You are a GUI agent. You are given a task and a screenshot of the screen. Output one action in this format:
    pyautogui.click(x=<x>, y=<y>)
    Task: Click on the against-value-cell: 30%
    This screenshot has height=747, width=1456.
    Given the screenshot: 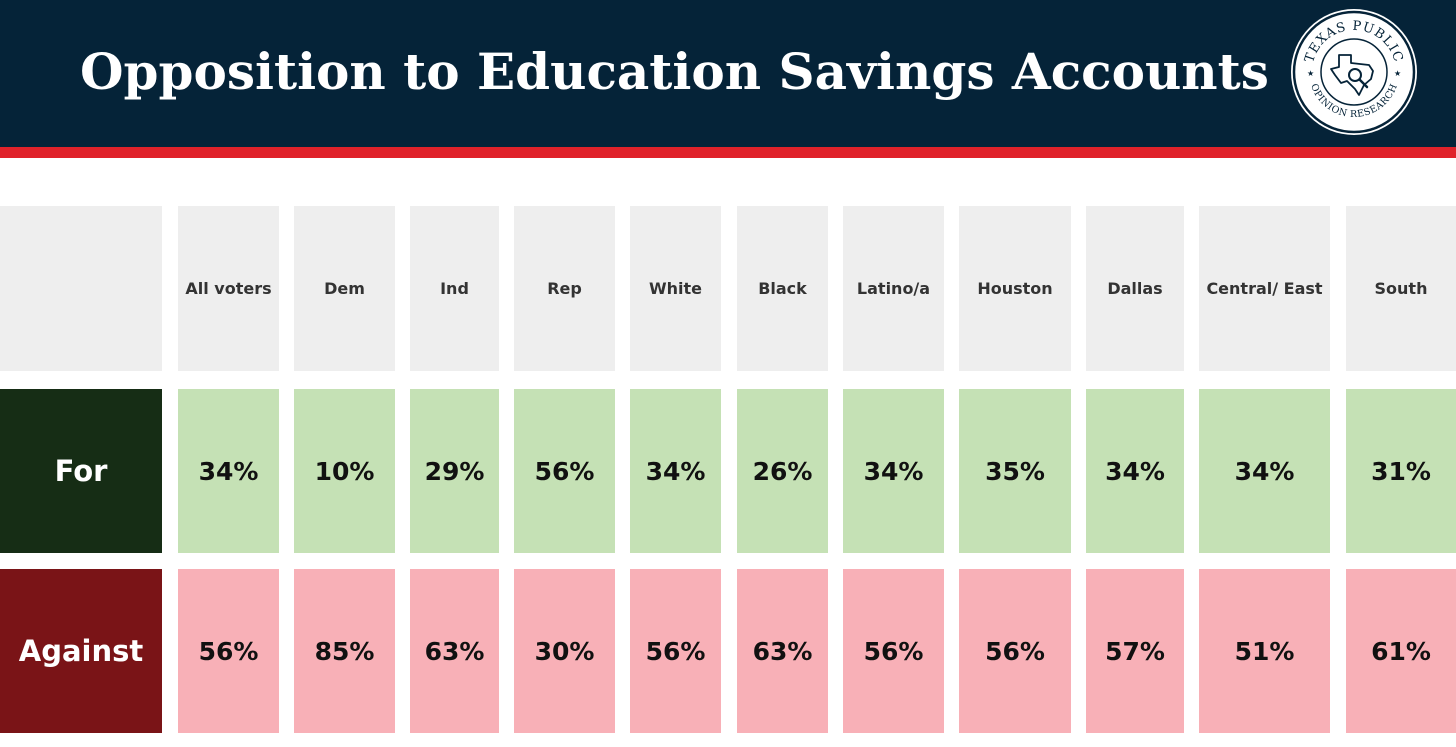 What is the action you would take?
    pyautogui.click(x=564, y=651)
    